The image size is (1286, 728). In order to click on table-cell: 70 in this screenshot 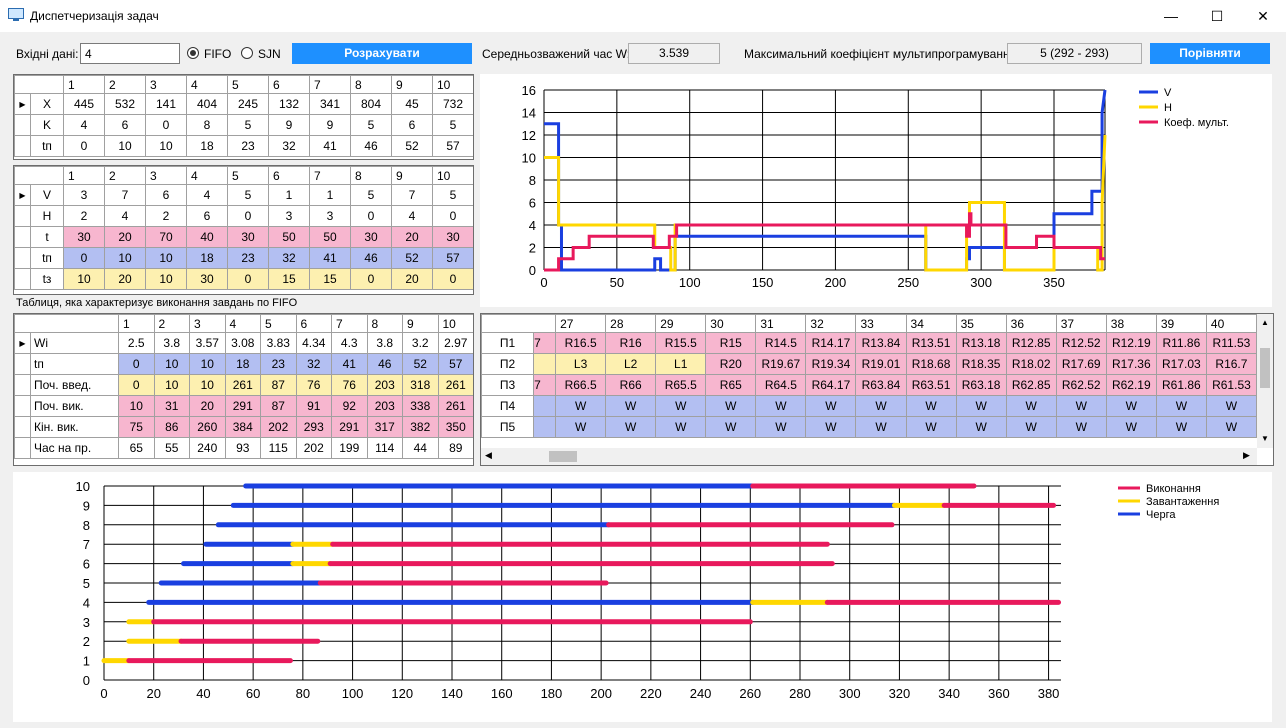, I will do `click(166, 237)`.